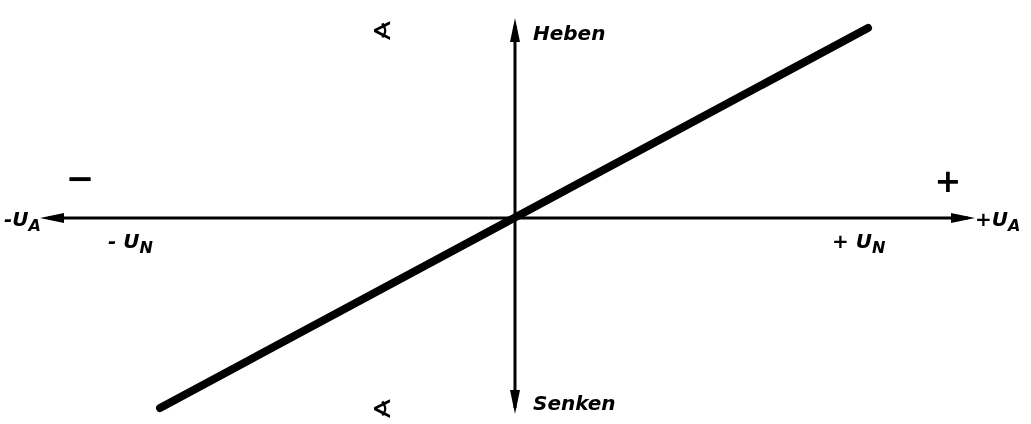 The image size is (1031, 424). I want to click on annotation: + U$_{N}$, so click(859, 243).